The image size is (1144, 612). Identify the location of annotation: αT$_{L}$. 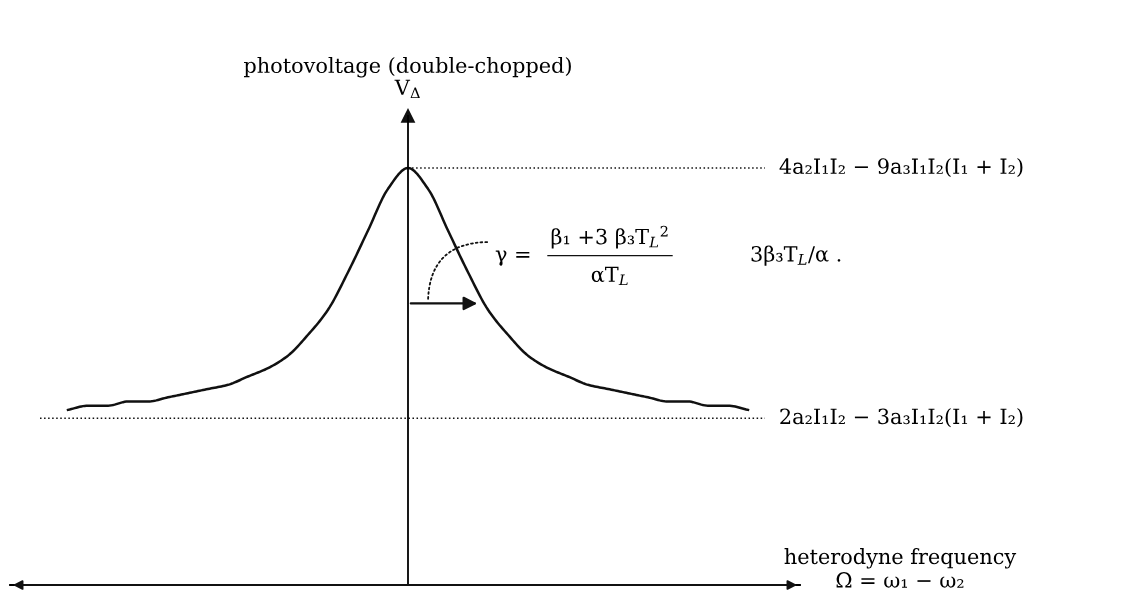
(609, 276).